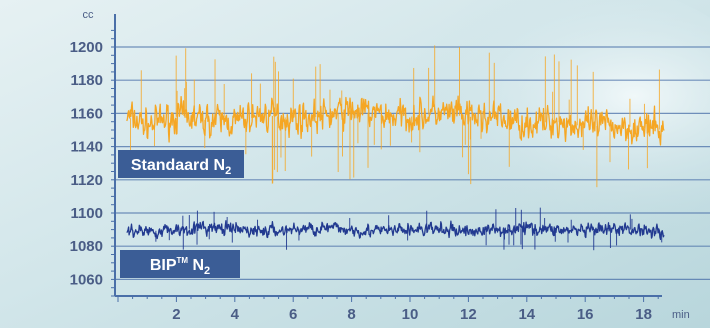 This screenshot has height=328, width=710. I want to click on y-tick-label: 1140, so click(86, 147).